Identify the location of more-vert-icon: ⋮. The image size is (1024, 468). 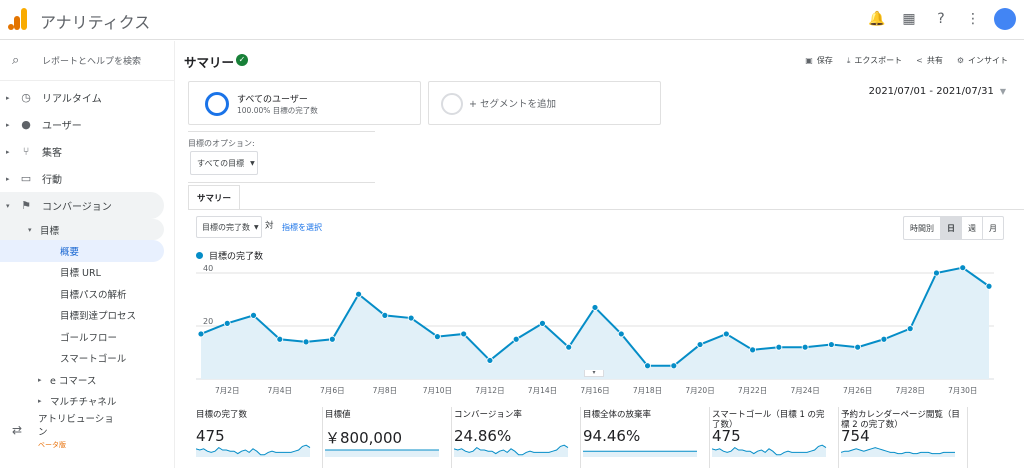
(973, 19).